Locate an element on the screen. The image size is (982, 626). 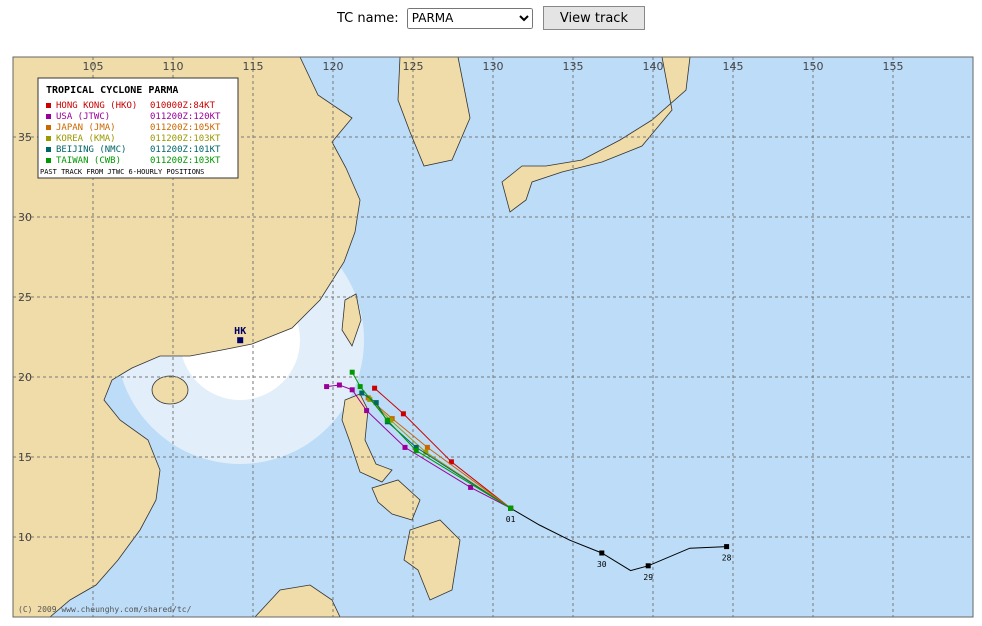
lon-tick-label: 145 is located at coordinates (733, 66).